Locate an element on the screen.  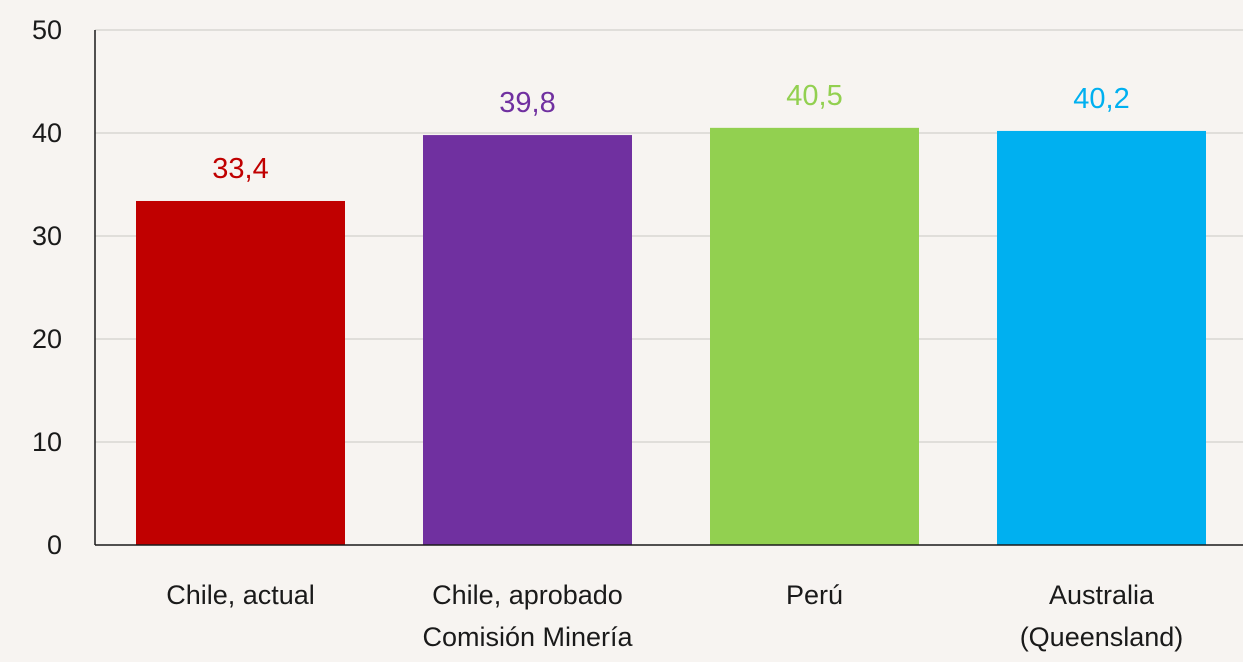
x-category-label: Perú is located at coordinates (814, 595).